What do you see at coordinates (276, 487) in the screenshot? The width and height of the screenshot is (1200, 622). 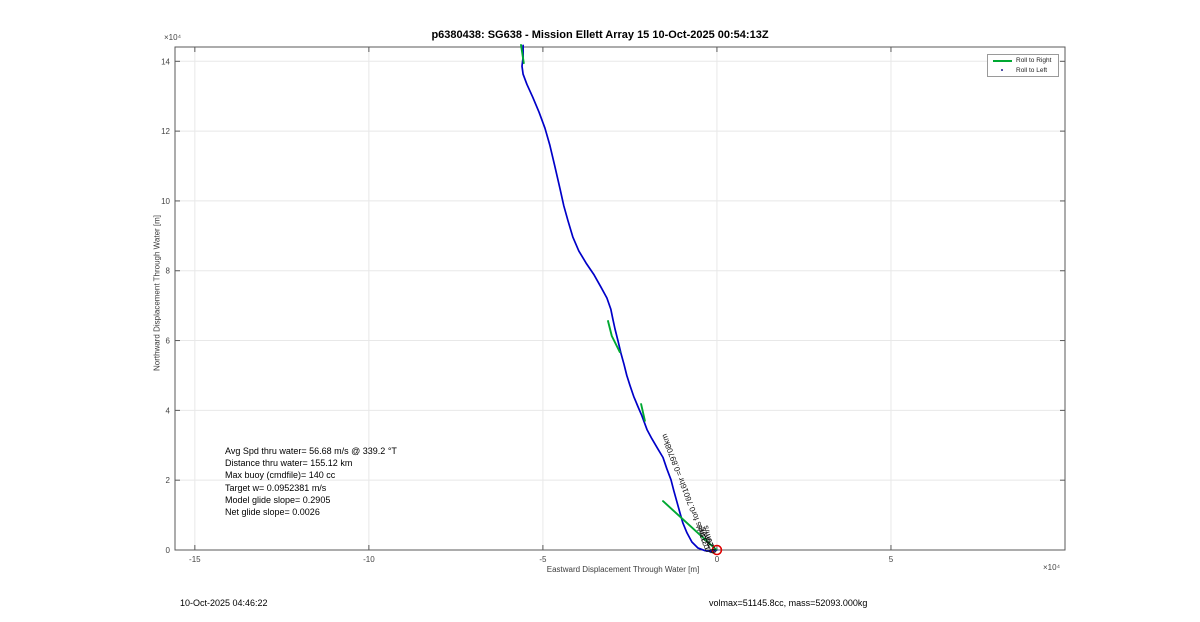 I see `stat-target-w: Target w= 0.0952381 m/s` at bounding box center [276, 487].